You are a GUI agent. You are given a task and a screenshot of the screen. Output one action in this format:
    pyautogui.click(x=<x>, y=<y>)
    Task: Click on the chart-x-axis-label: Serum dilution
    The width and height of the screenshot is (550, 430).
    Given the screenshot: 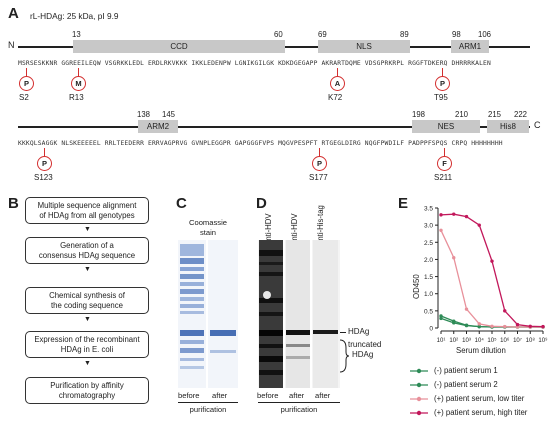 What is the action you would take?
    pyautogui.click(x=481, y=350)
    